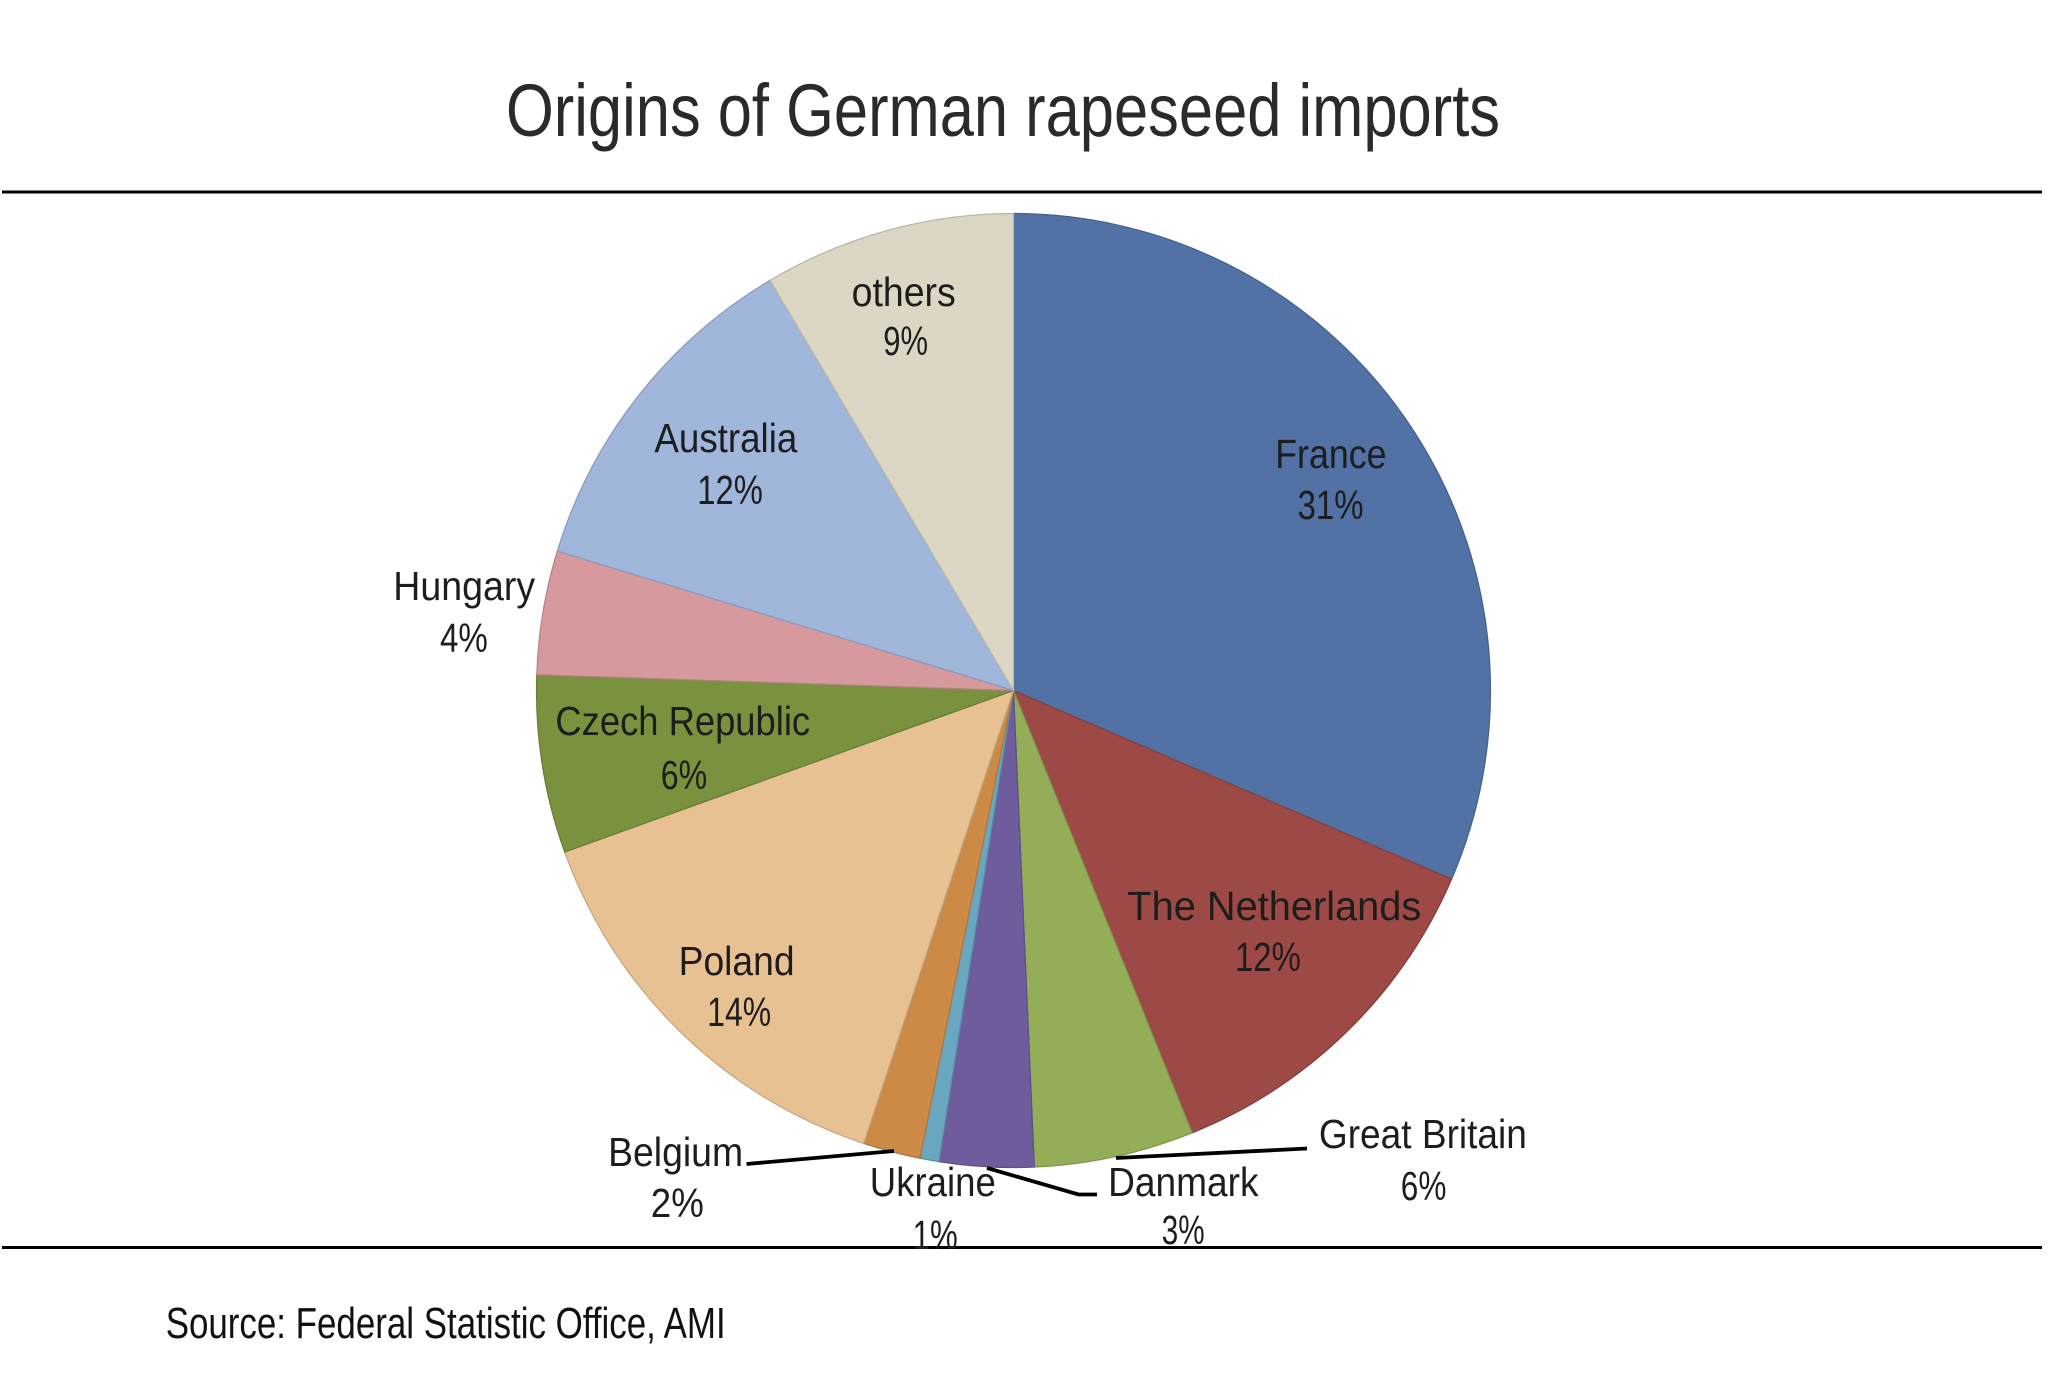  What do you see at coordinates (1003, 110) in the screenshot?
I see `svg-text:Origins of German rapeseed imp: Origins of German rapeseed imports` at bounding box center [1003, 110].